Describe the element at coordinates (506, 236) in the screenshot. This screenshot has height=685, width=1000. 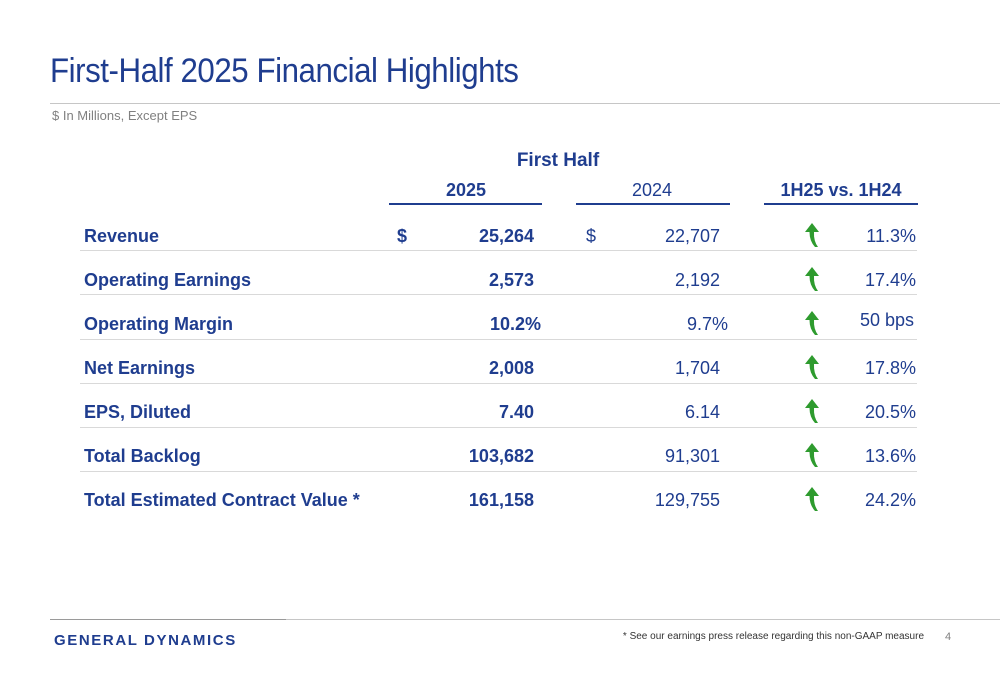
I see `value-2025: 25,264` at that location.